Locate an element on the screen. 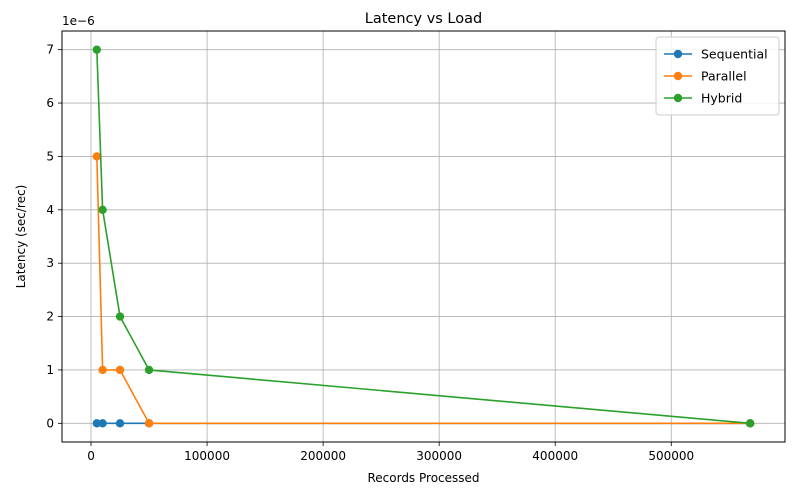 The image size is (800, 500). x-axis-label: Records Processed is located at coordinates (423, 478).